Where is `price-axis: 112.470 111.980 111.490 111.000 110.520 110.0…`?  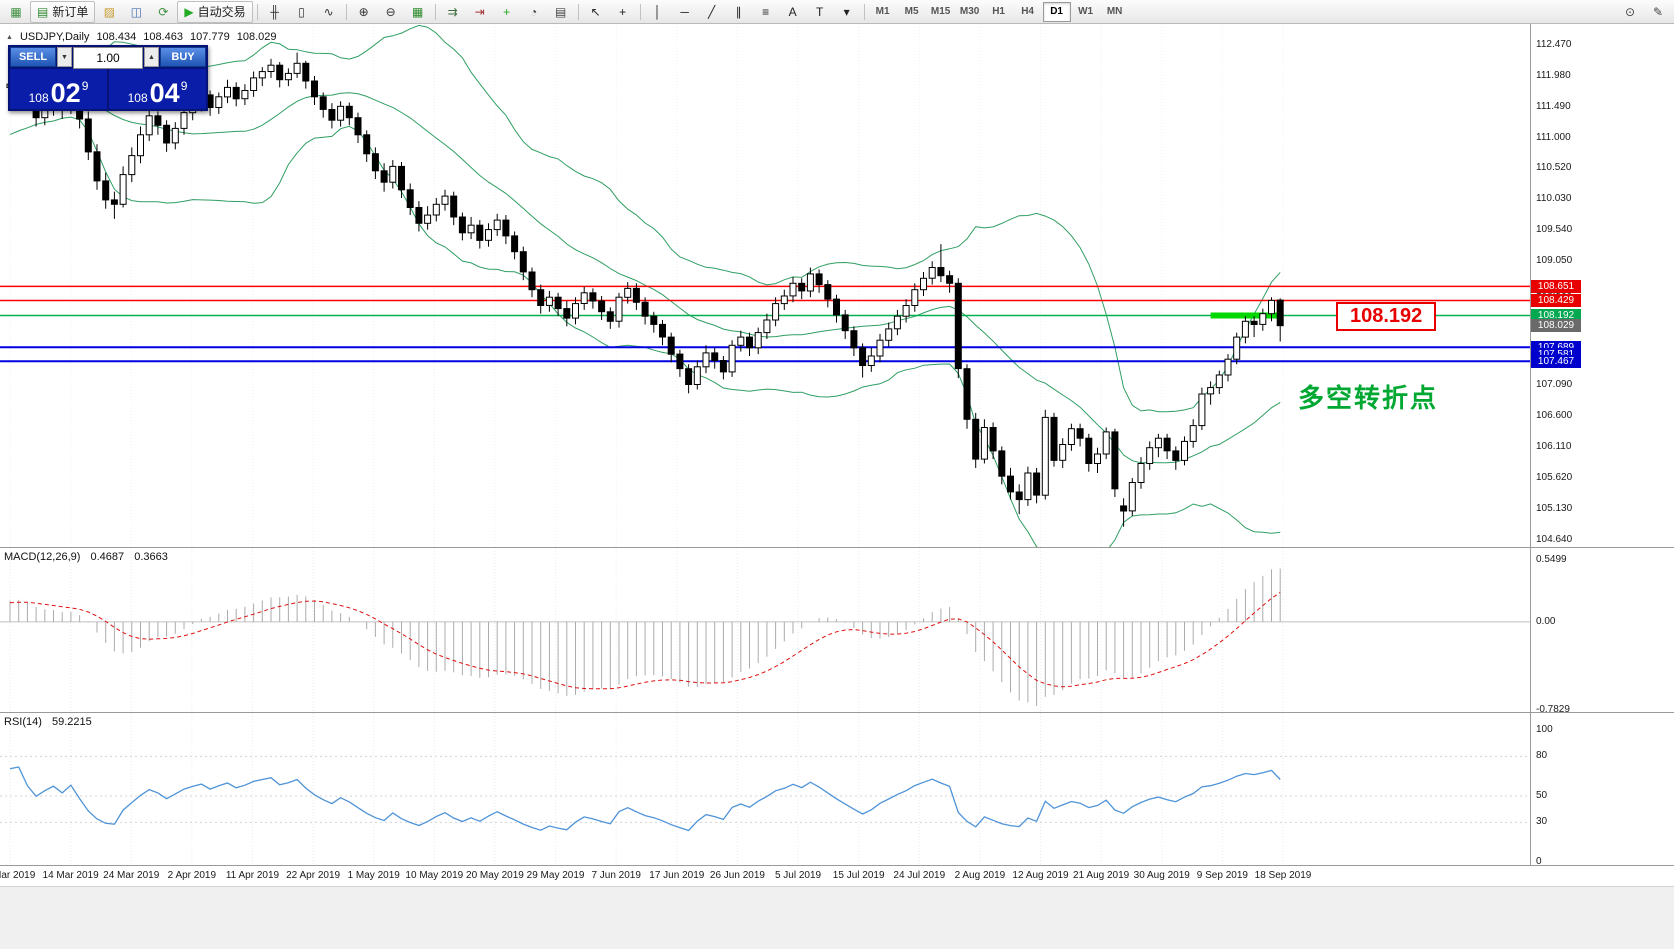 price-axis: 112.470 111.980 111.490 111.000 110.520 110.0… is located at coordinates (1602, 285).